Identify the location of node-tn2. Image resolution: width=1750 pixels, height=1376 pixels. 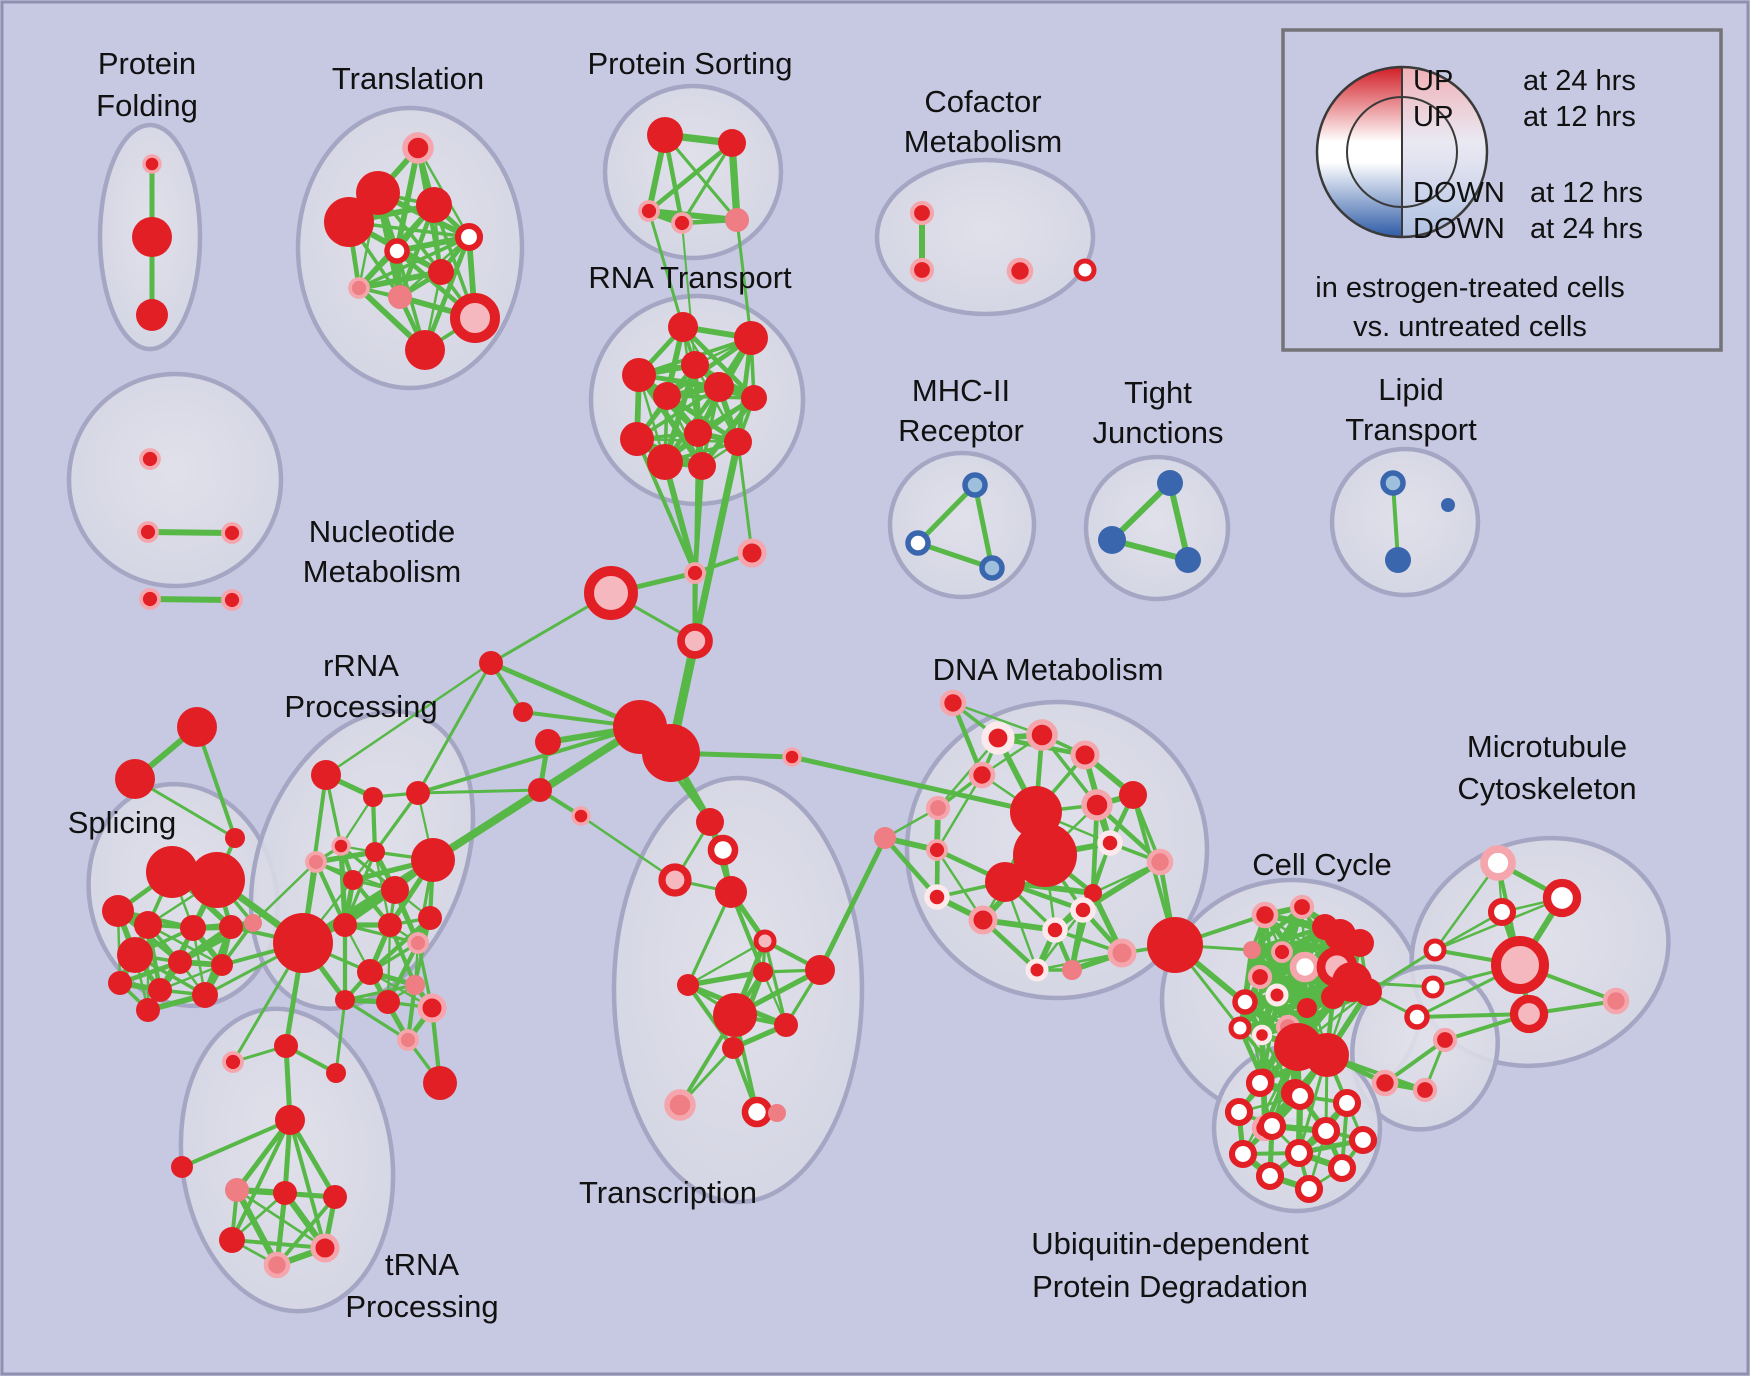
(286, 1046).